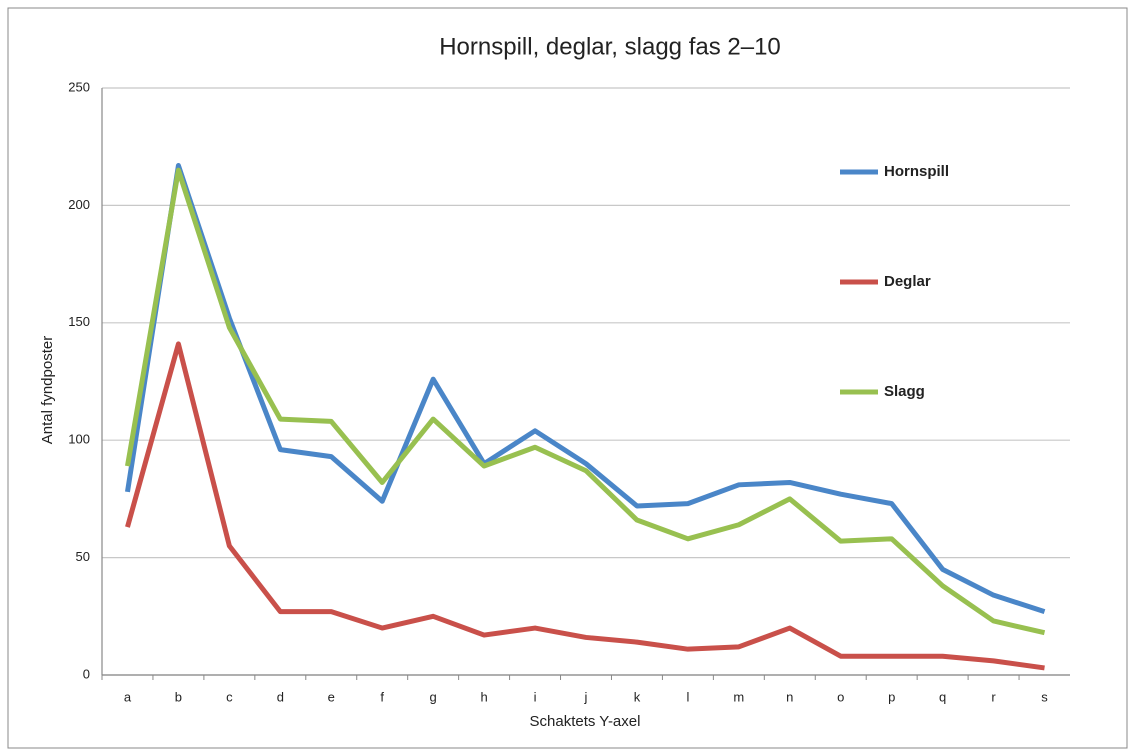  What do you see at coordinates (535, 696) in the screenshot?
I see `x-tick-label: i` at bounding box center [535, 696].